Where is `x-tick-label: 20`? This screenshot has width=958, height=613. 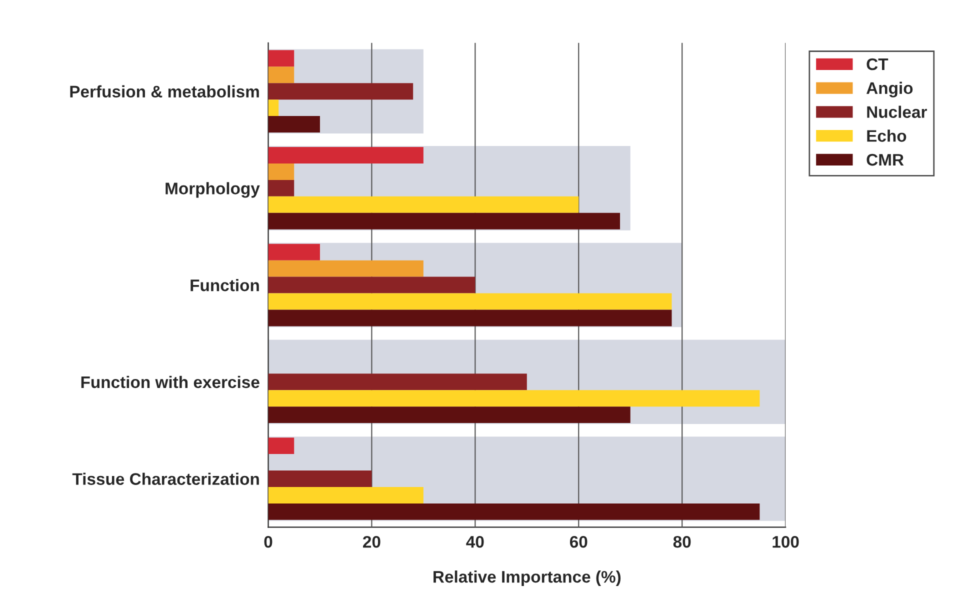 x-tick-label: 20 is located at coordinates (371, 542).